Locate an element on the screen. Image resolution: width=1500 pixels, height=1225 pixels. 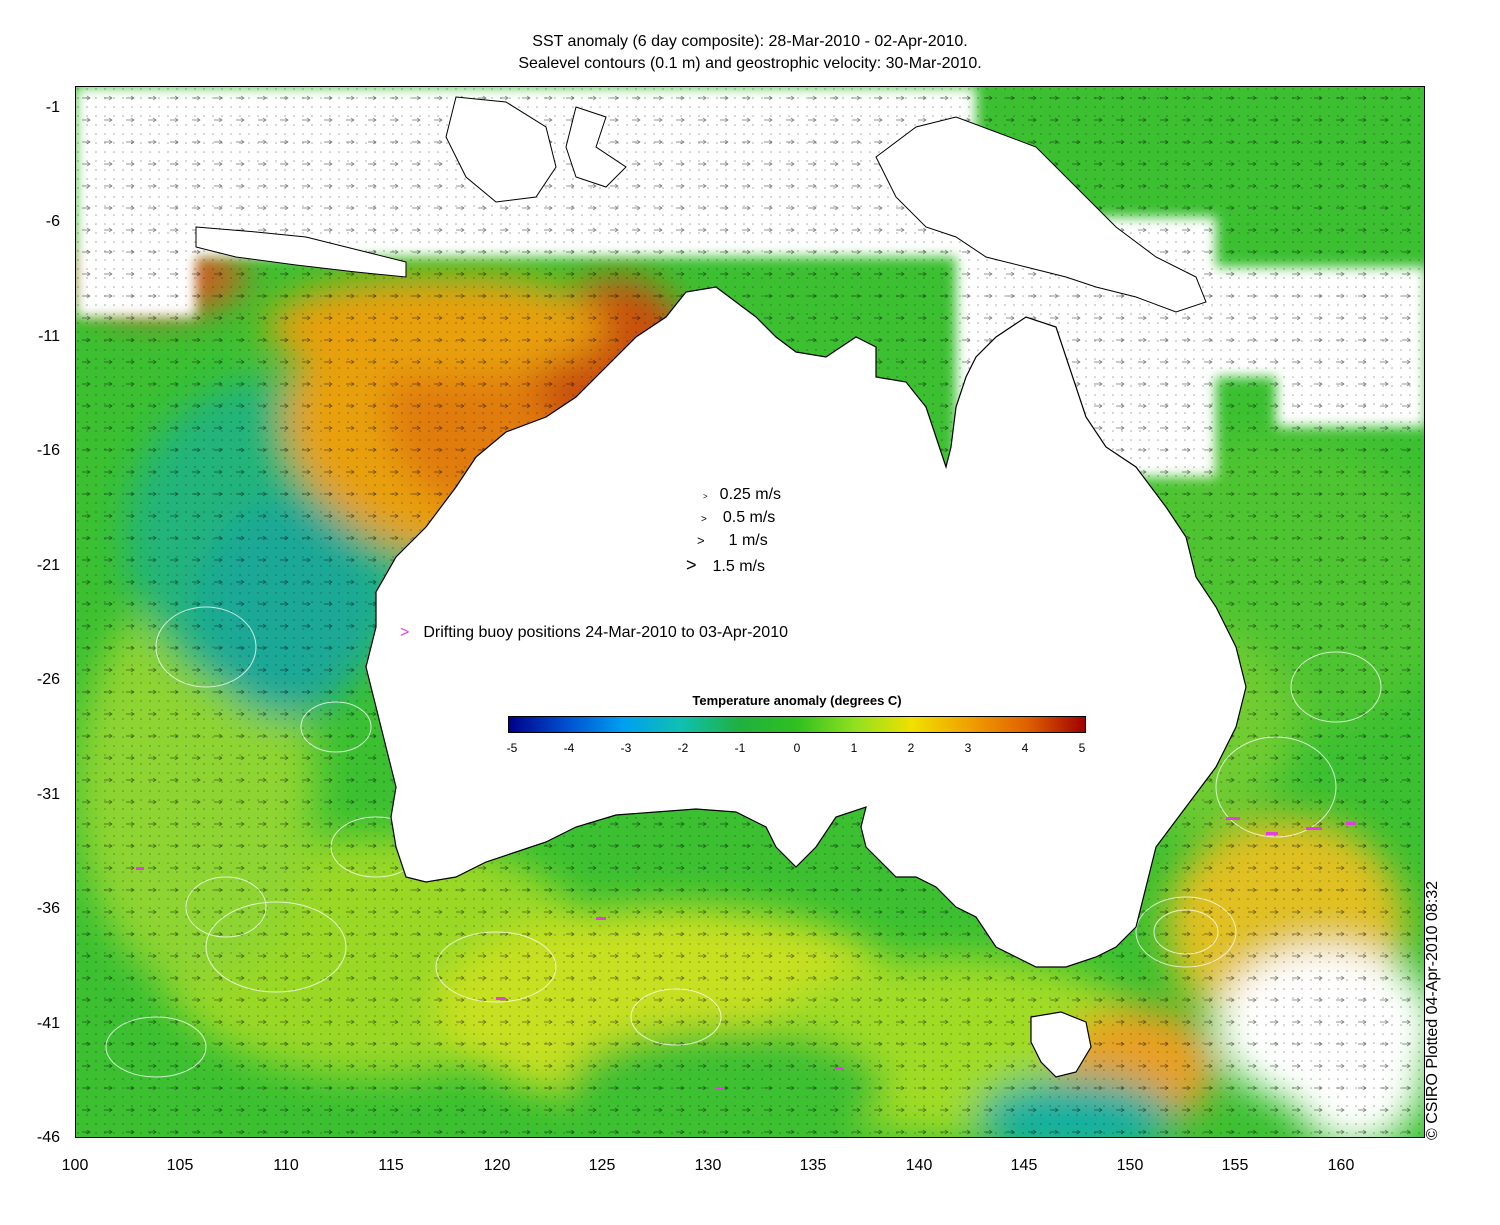
buoy-marker-icon: > is located at coordinates (405, 632).